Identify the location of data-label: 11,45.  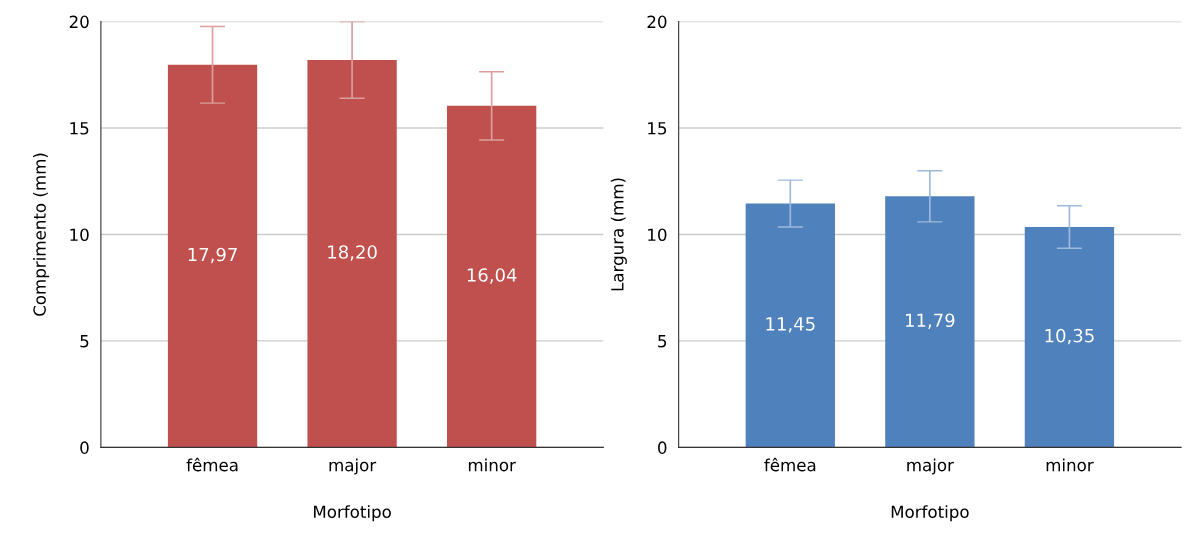
(790, 325).